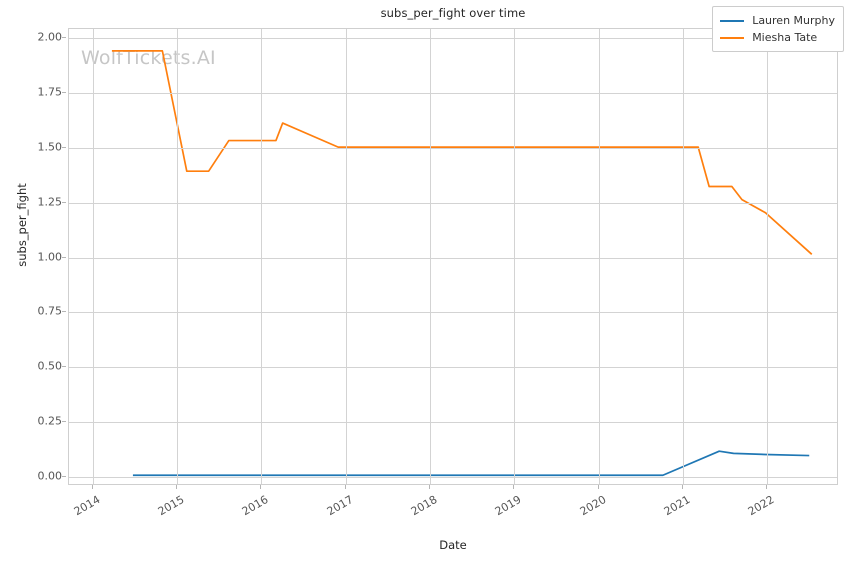  What do you see at coordinates (50, 366) in the screenshot?
I see `y-axis-tick-label: 0.50` at bounding box center [50, 366].